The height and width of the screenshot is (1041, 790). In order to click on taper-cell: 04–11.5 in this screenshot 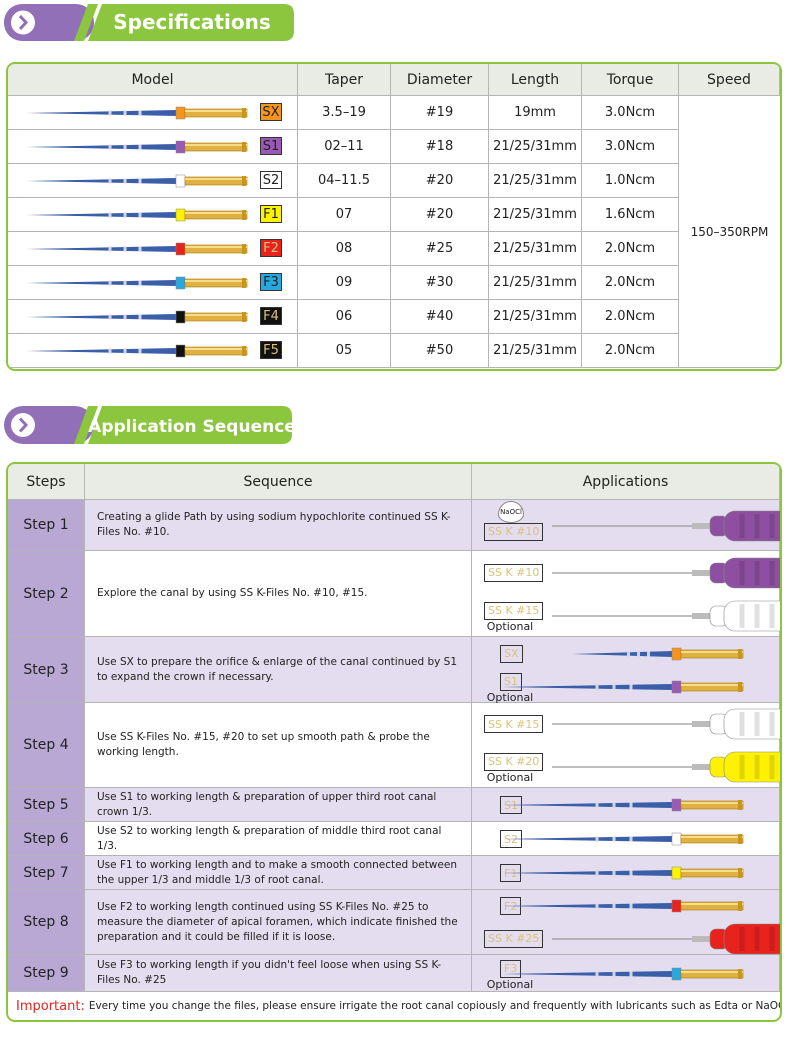, I will do `click(344, 181)`.